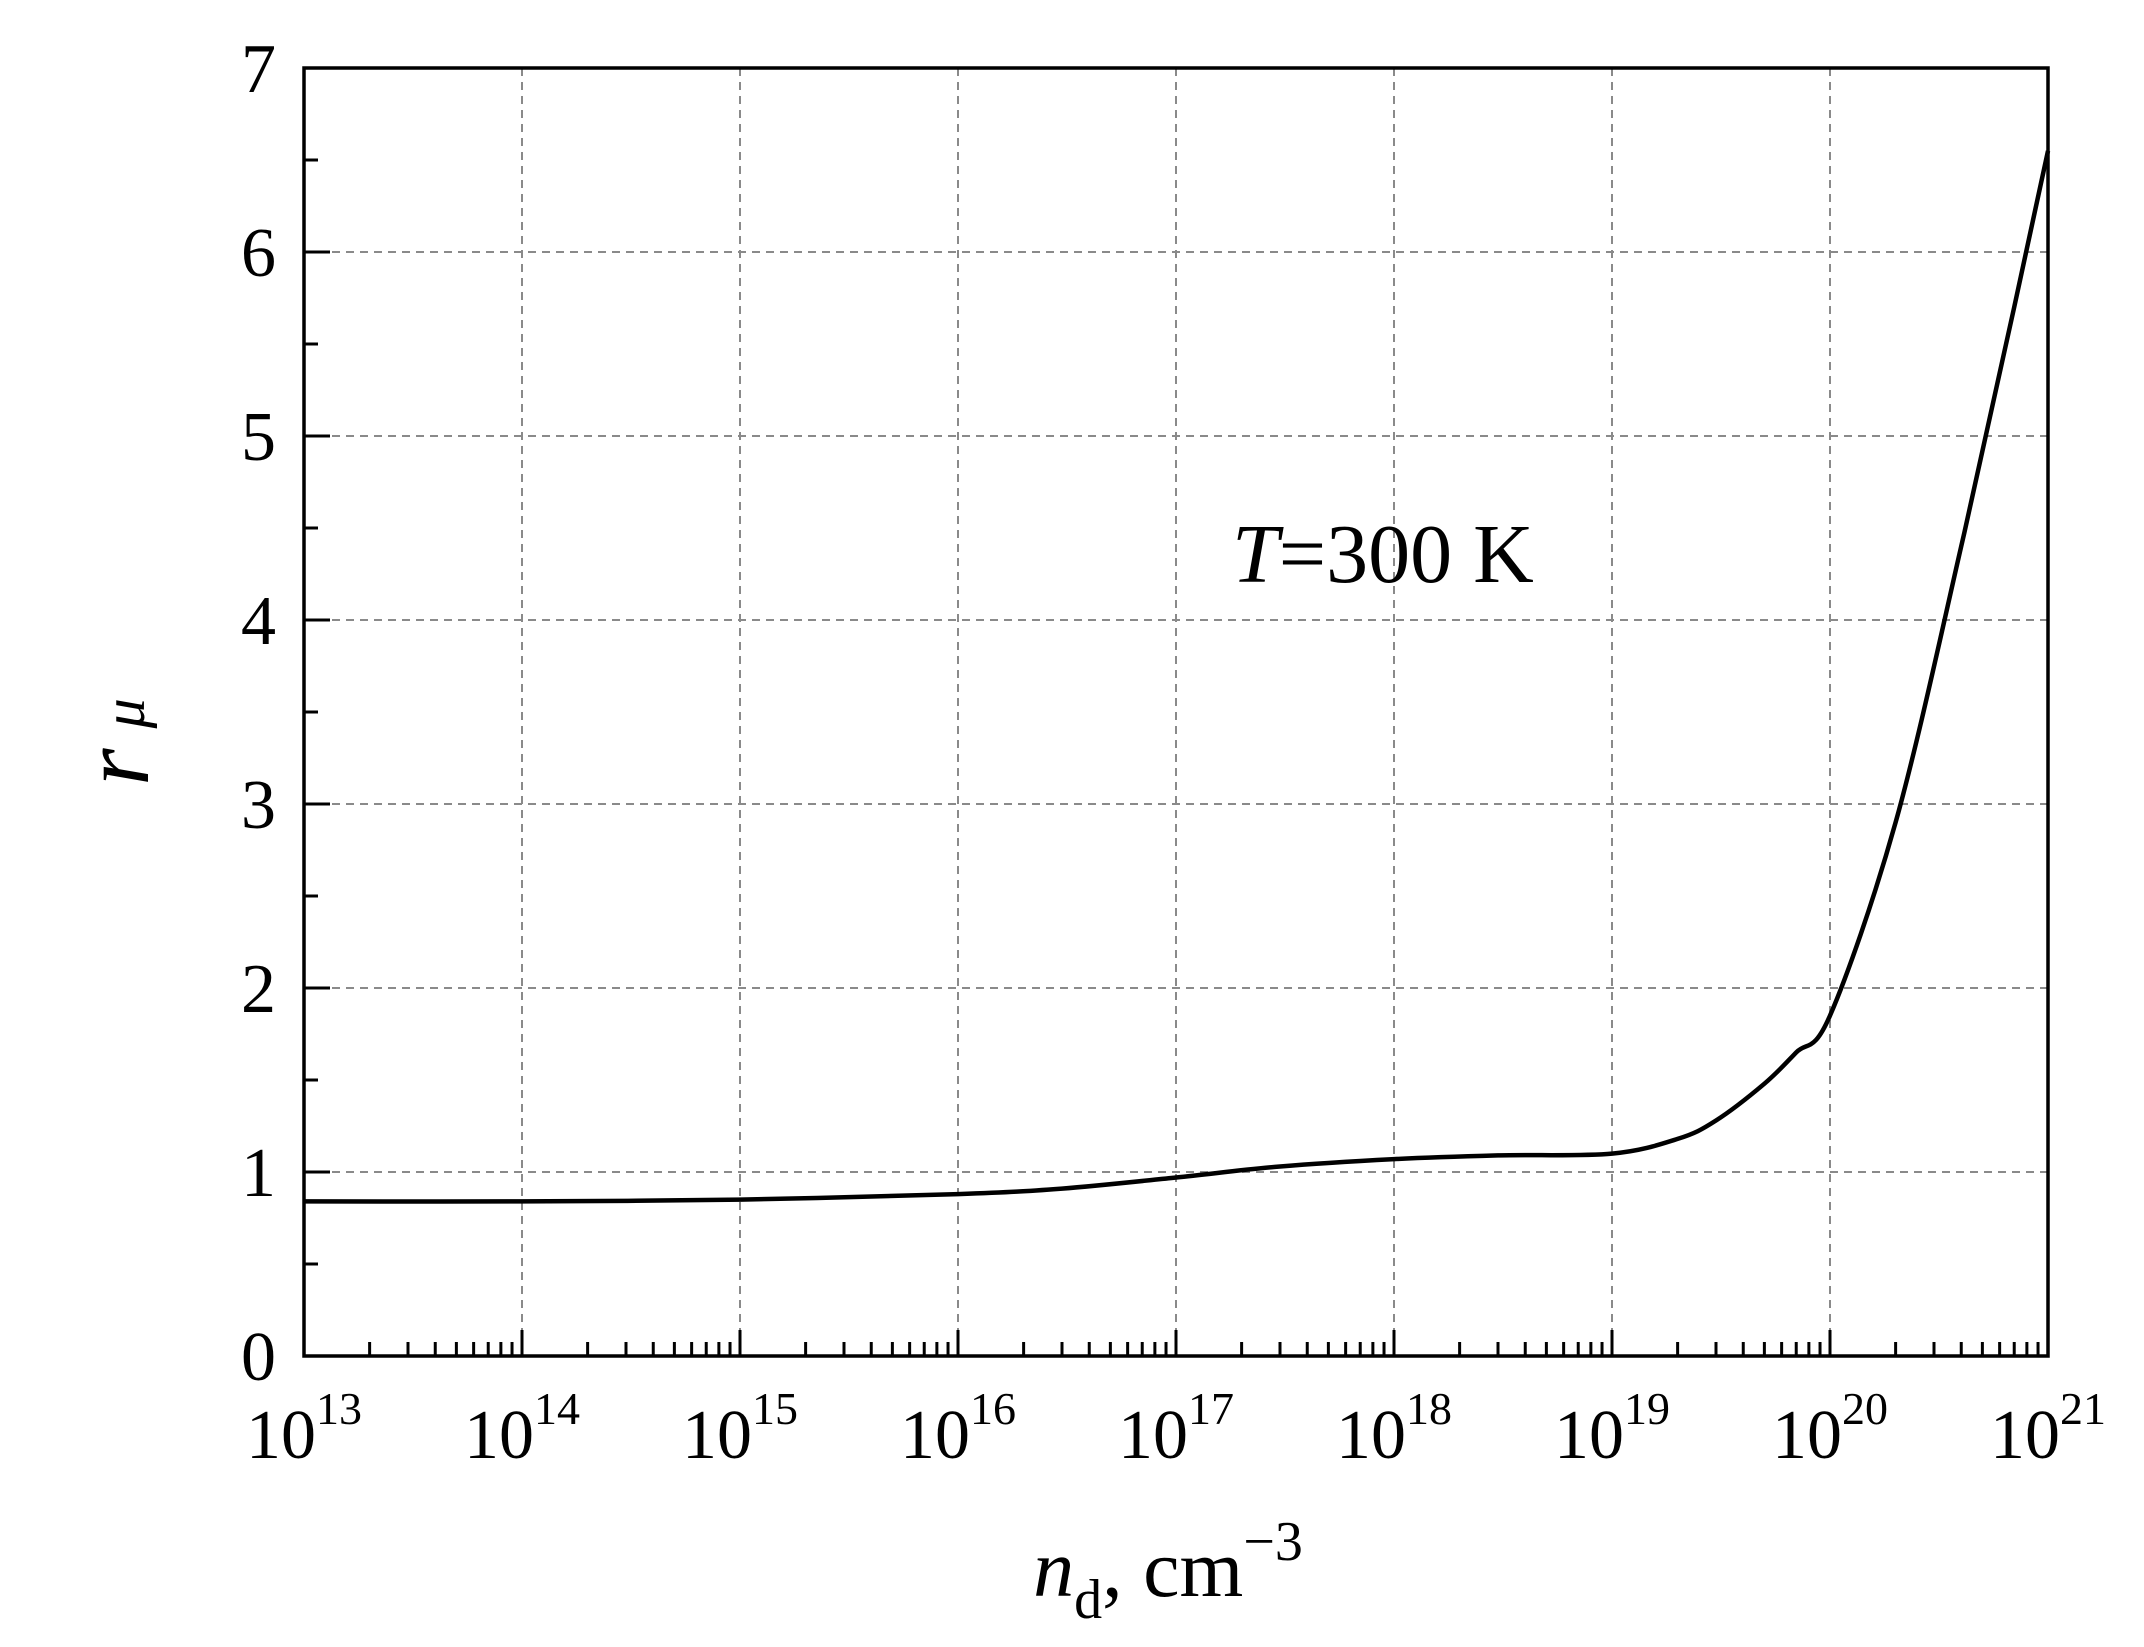 The height and width of the screenshot is (1647, 2144). Describe the element at coordinates (1211, 1408) in the screenshot. I see `x-tick-exponent: 17` at that location.